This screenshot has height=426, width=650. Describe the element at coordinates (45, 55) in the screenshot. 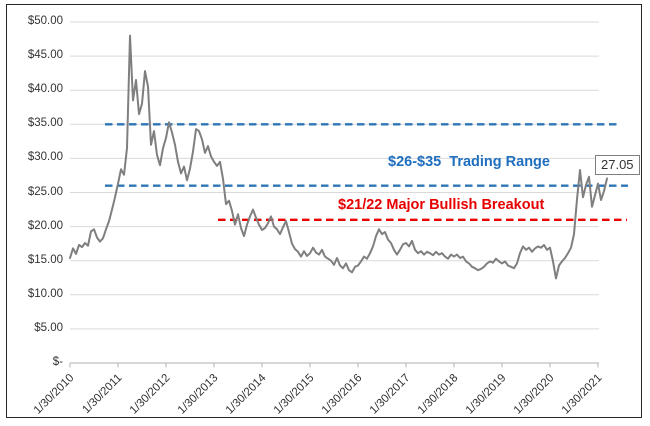

I see `y-axis-label: $45.00` at that location.